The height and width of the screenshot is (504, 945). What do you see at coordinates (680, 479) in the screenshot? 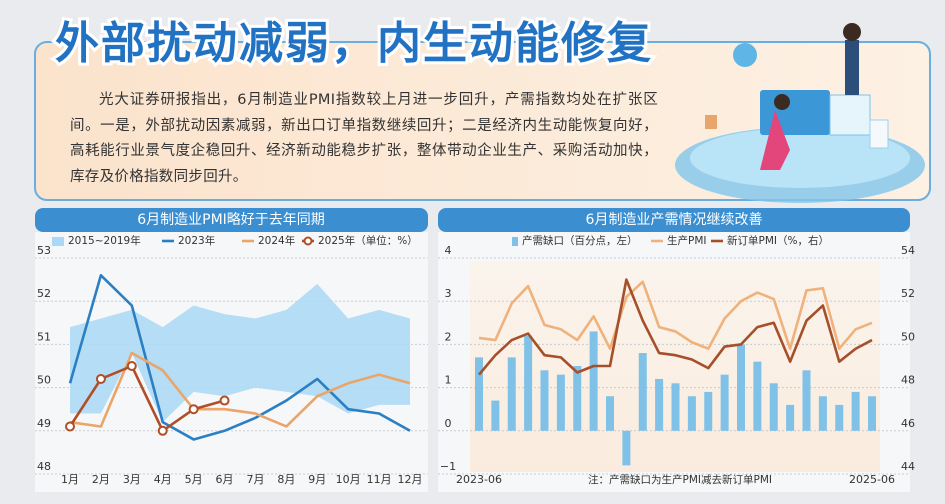
I see `chart-note: 注：产需缺口为生产PMI减去新订单PMI` at bounding box center [680, 479].